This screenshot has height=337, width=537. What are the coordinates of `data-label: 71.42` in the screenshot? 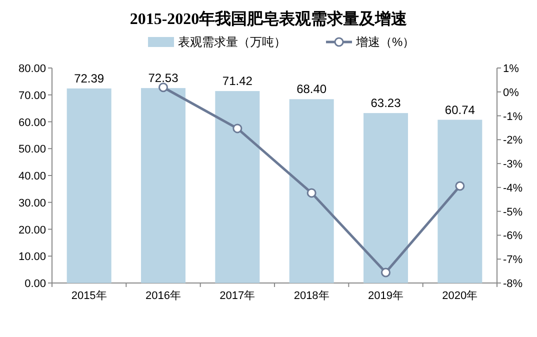 It's located at (237, 81).